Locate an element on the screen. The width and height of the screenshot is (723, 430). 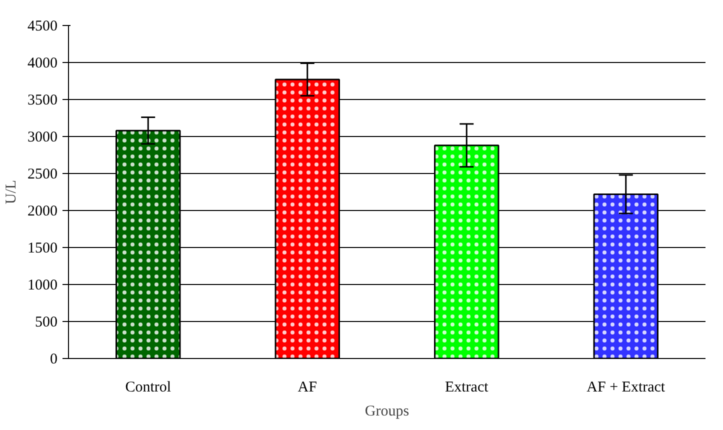
x-tick-label: AF is located at coordinates (307, 388).